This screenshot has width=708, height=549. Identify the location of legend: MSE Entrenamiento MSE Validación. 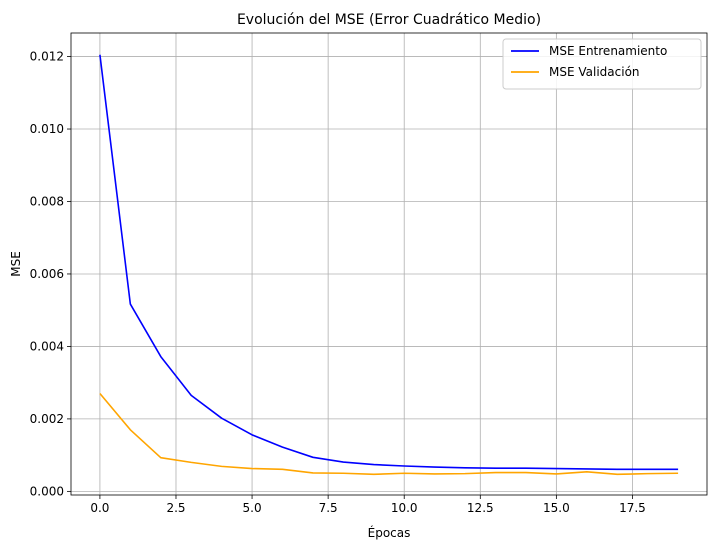
(602, 64).